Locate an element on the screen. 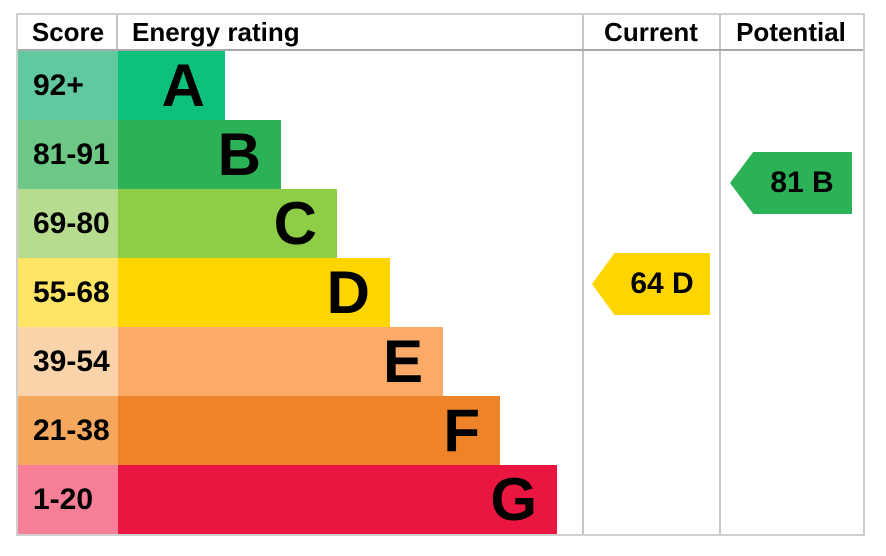  current-rating-label: 64 D is located at coordinates (662, 283).